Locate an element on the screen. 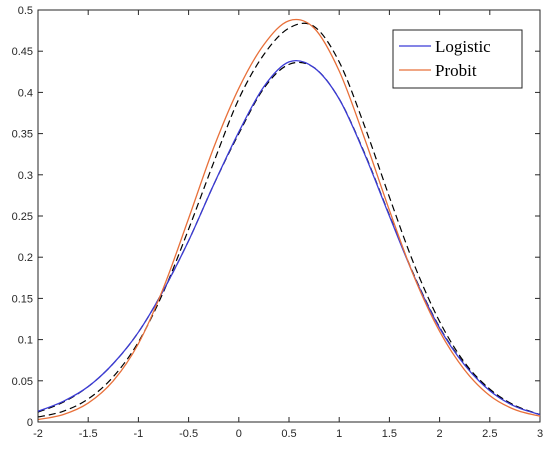 The height and width of the screenshot is (450, 550). y-tick-label: 0.25 is located at coordinates (22, 217).